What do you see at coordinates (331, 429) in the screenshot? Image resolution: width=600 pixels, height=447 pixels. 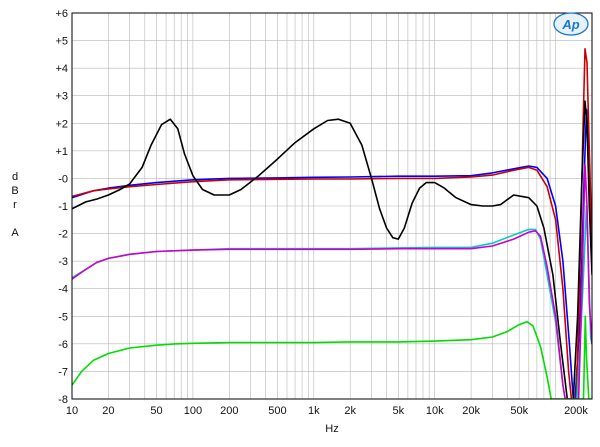 I see `x-axis-title: Hz` at bounding box center [331, 429].